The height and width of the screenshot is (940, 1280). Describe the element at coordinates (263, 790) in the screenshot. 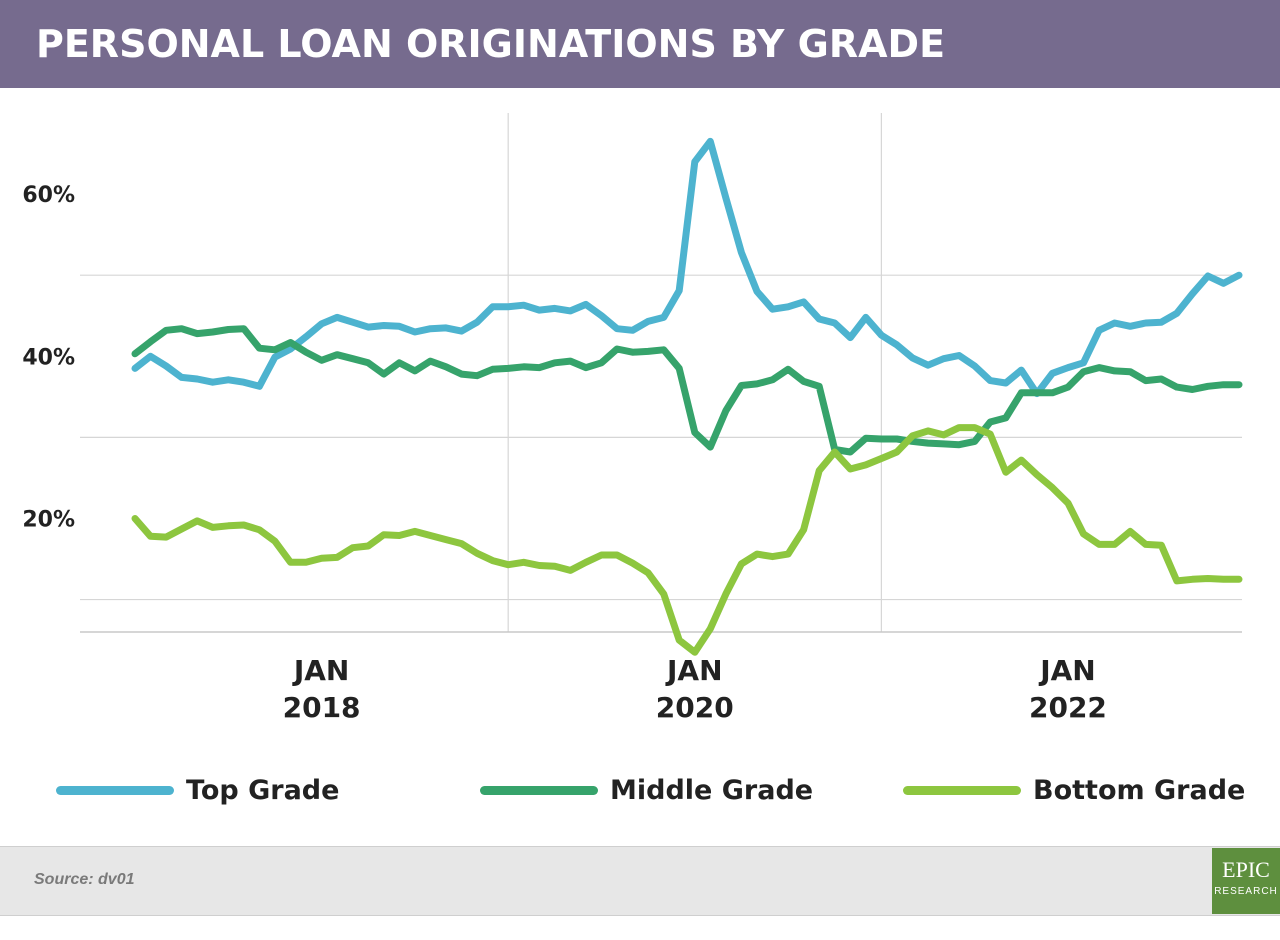

I see `legend-label-top-grade: Top Grade` at that location.